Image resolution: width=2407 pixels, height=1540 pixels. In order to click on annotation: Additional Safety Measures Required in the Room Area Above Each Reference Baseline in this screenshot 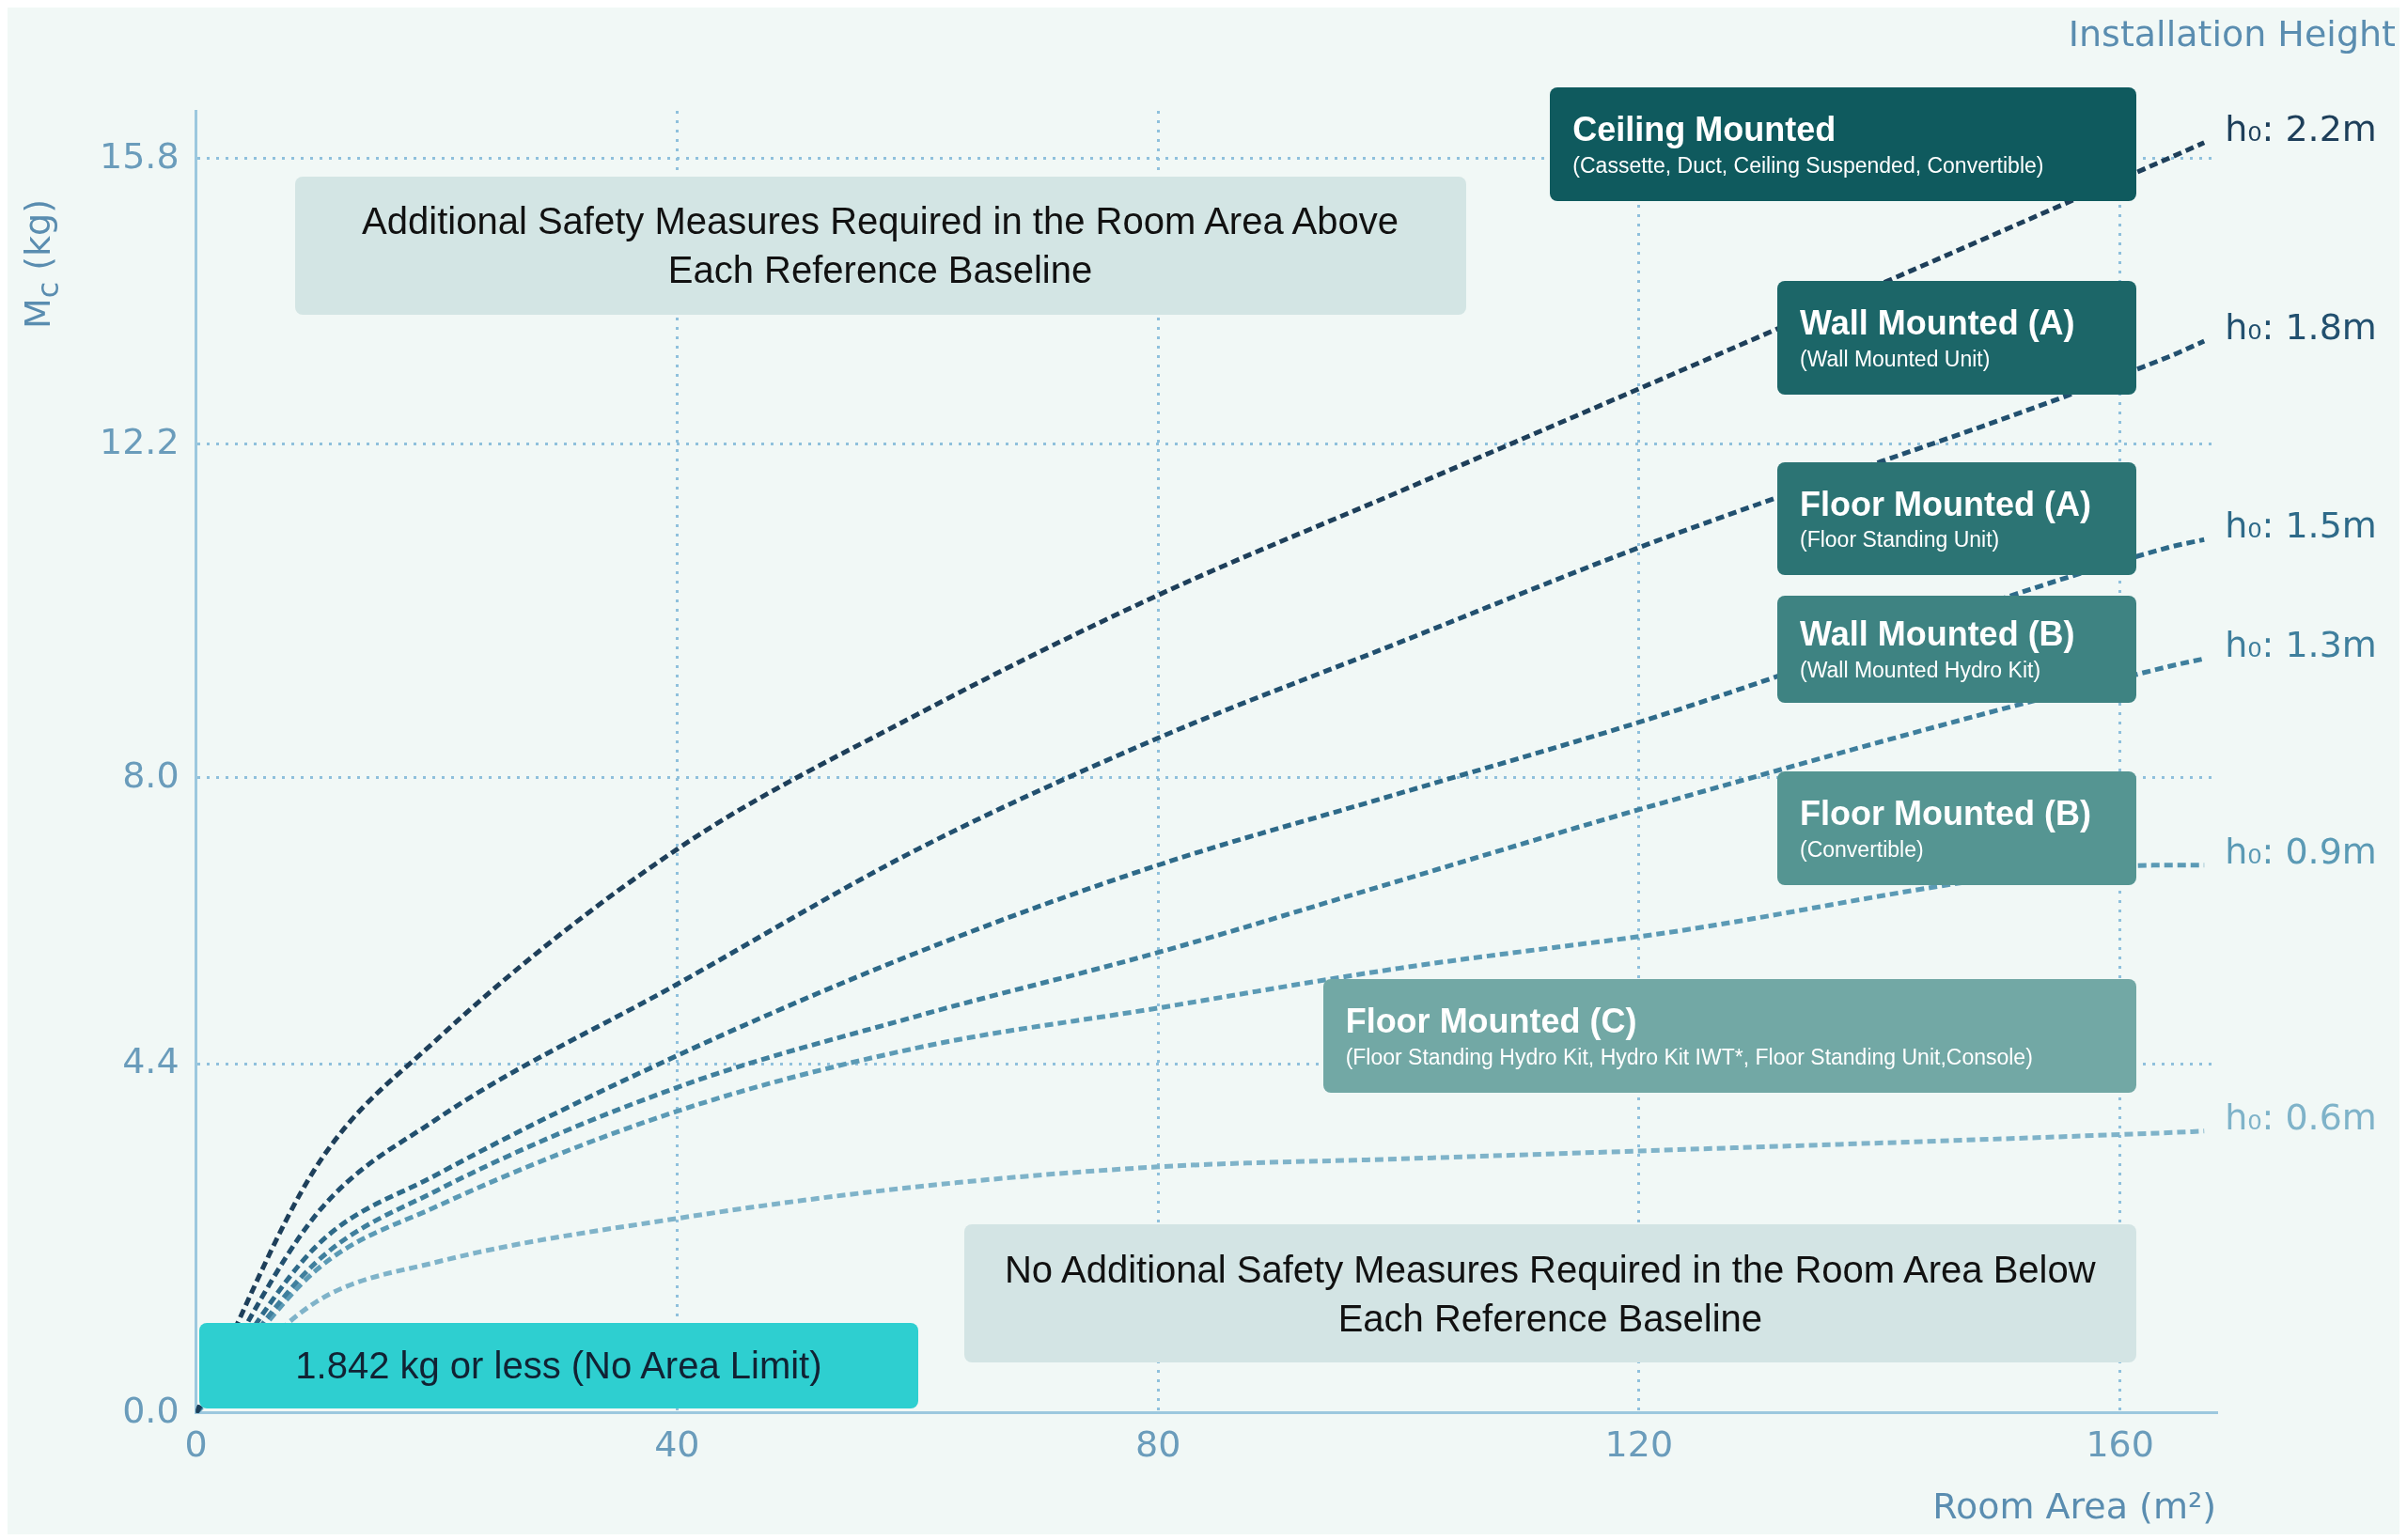, I will do `click(880, 246)`.